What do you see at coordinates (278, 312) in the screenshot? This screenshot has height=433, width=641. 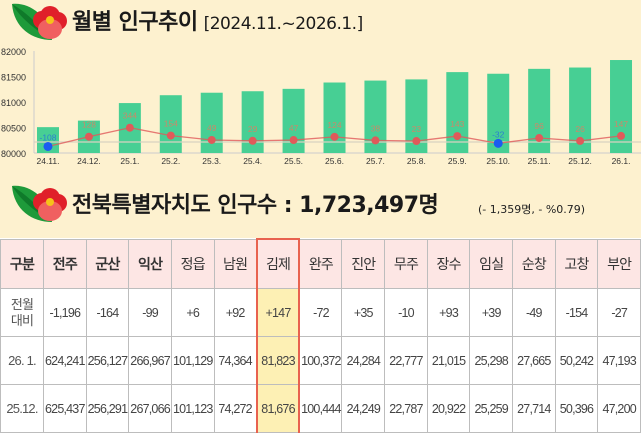 I see `table-cell: +147` at bounding box center [278, 312].